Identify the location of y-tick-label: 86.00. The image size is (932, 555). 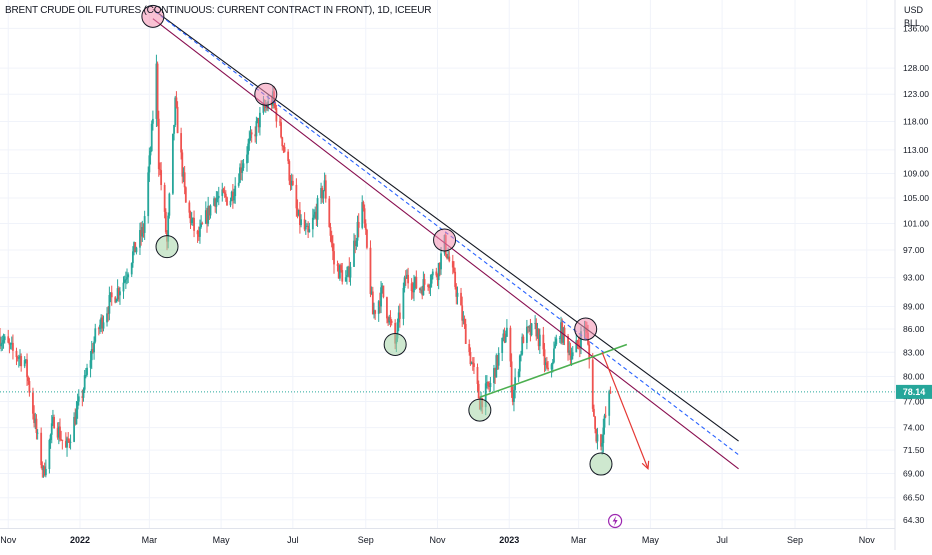
(914, 329).